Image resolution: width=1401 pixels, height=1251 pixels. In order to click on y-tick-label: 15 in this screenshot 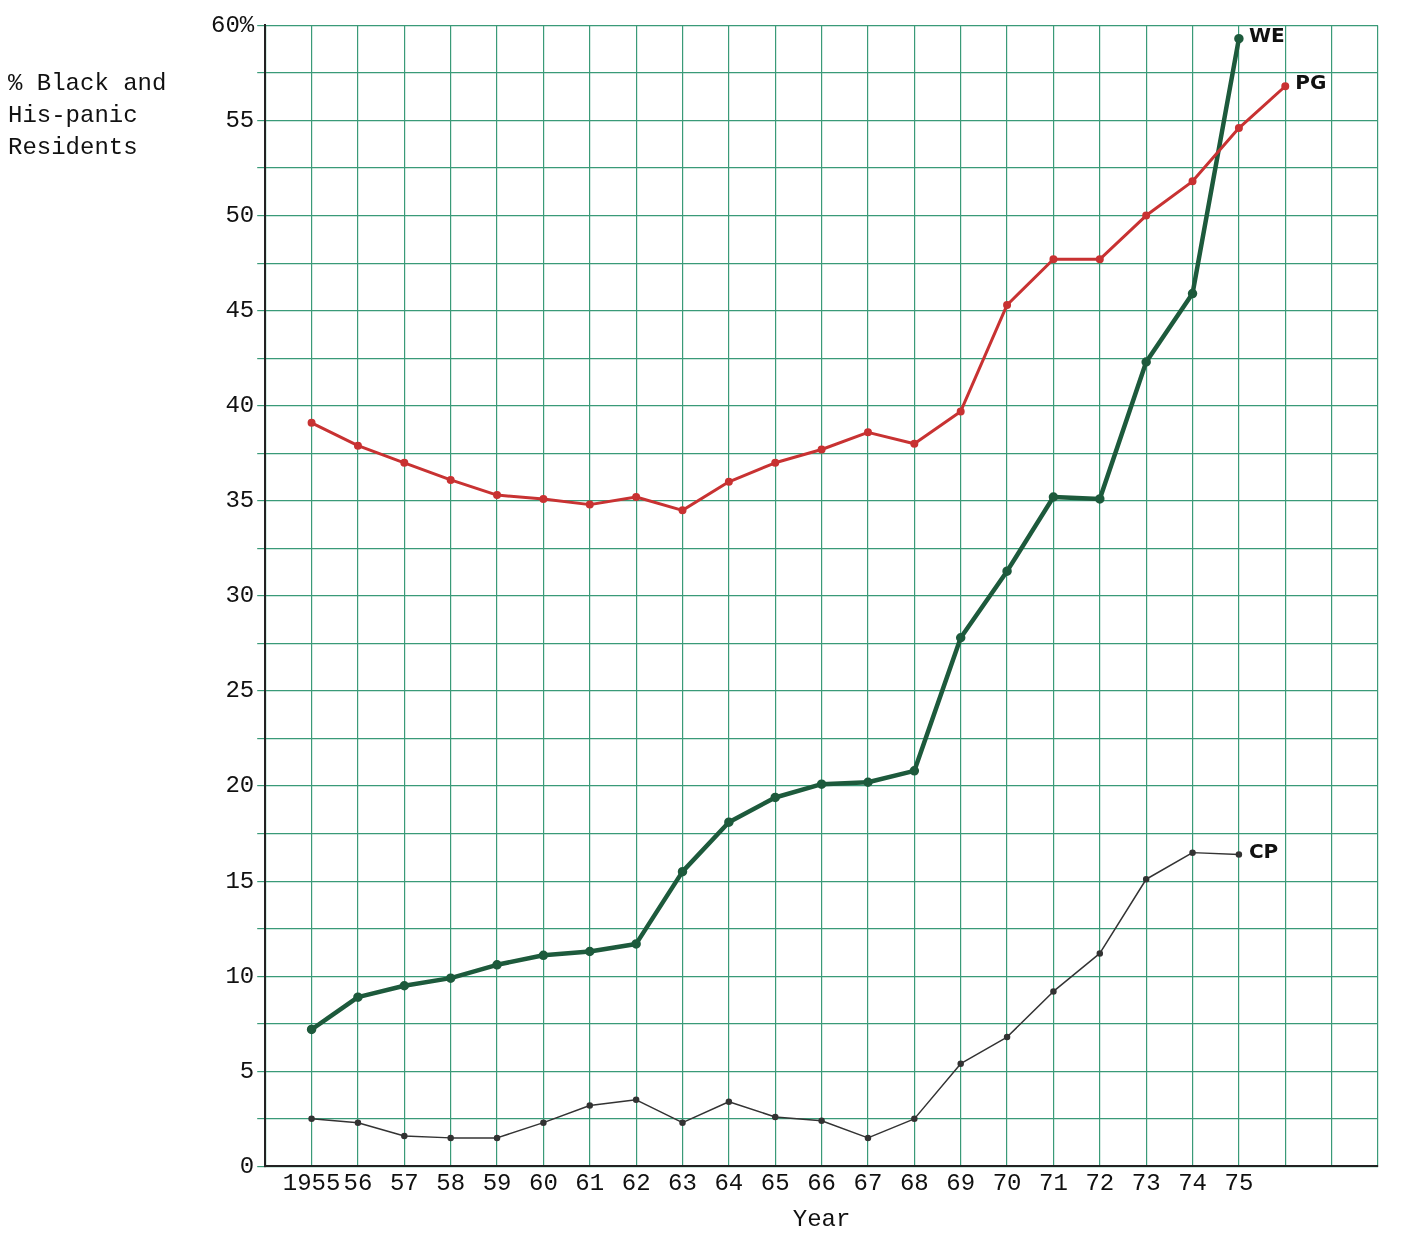, I will do `click(240, 881)`.